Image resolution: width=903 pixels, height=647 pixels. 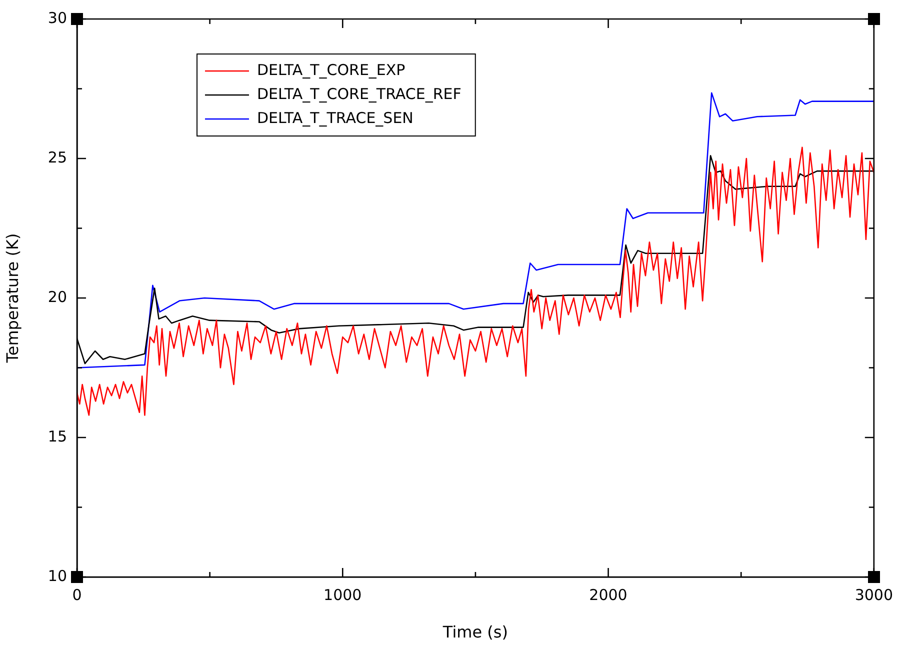 I want to click on y-tick-label: 30, so click(x=57, y=17).